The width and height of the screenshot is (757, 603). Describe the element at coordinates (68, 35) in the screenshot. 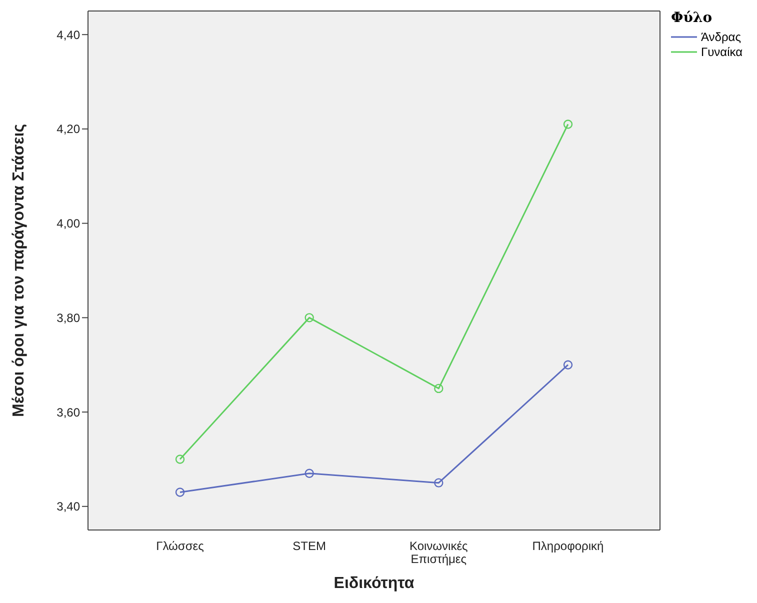

I see `y-tick-label: 4,40` at that location.